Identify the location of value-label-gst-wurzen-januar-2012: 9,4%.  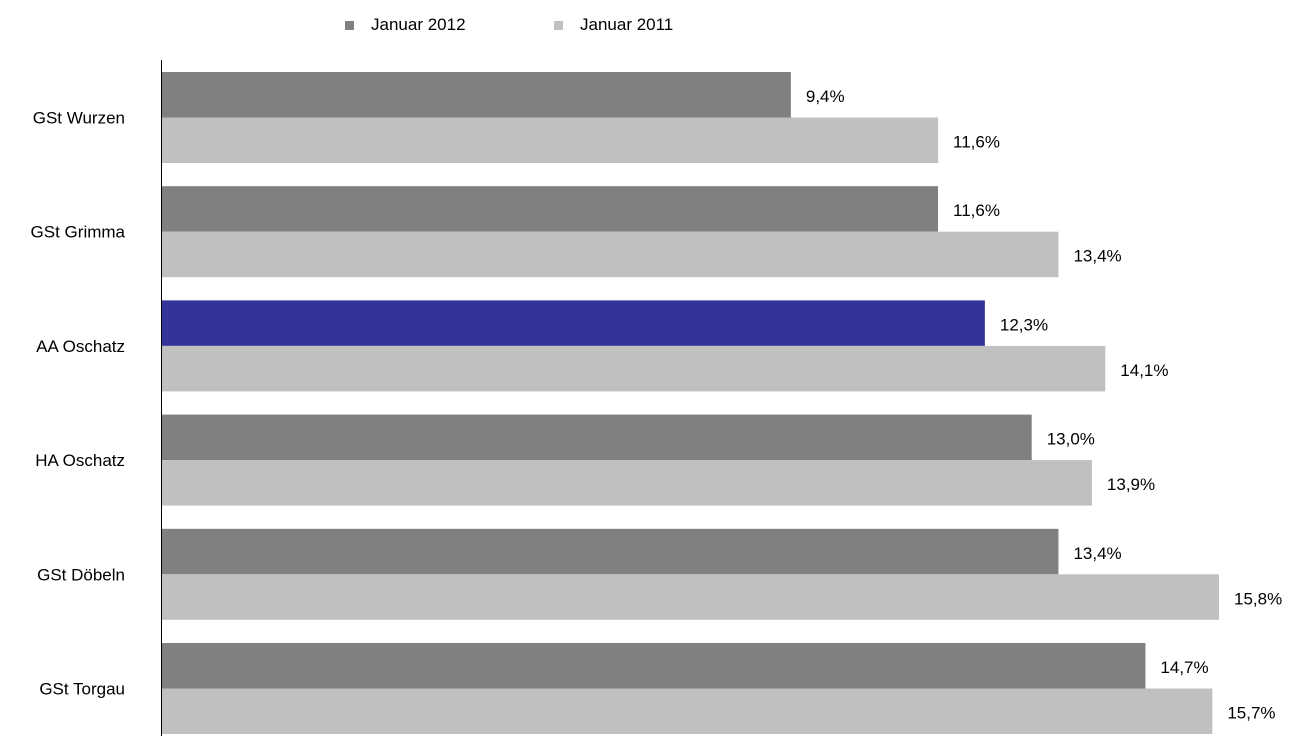
(825, 96).